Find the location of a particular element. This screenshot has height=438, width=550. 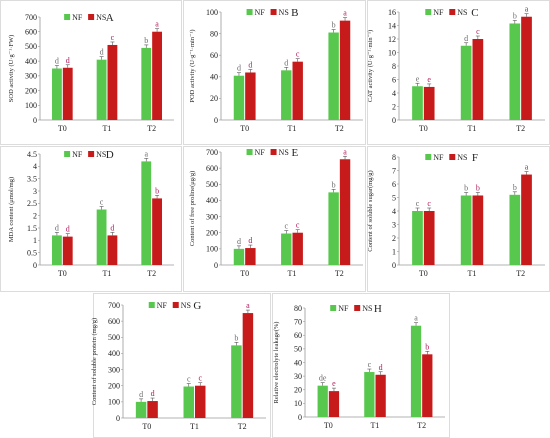

panel-c-bar-ns-t1 is located at coordinates (478, 79).